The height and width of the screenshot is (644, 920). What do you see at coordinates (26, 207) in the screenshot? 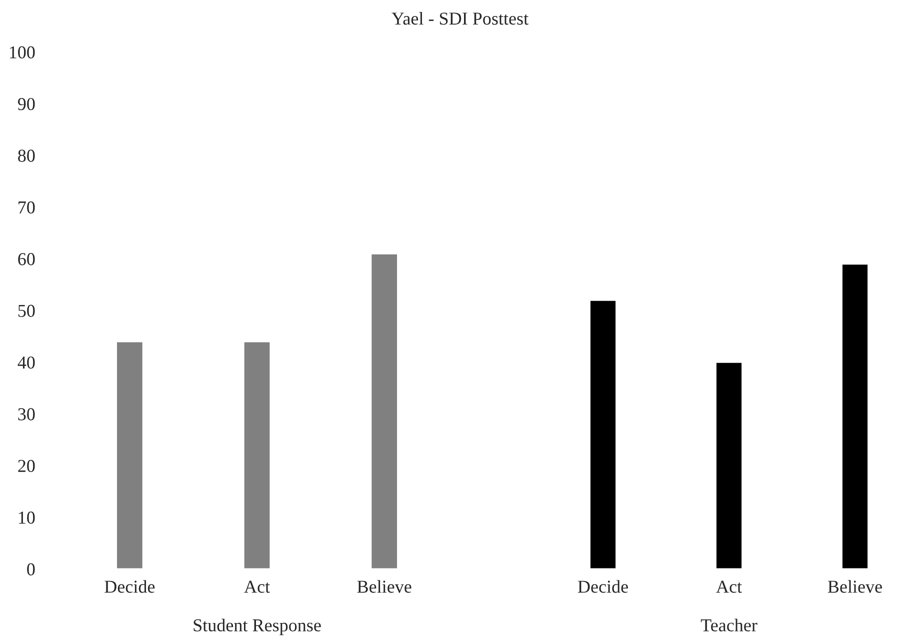
I see `y-tick-label: 70` at bounding box center [26, 207].